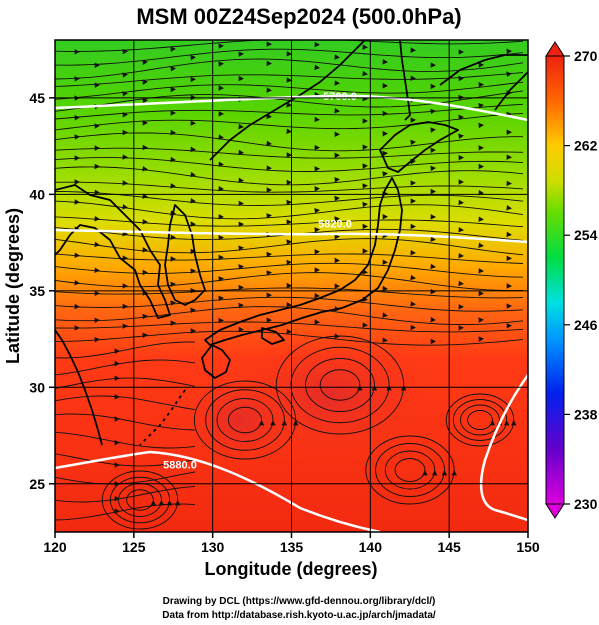 The image size is (599, 625). I want to click on colorbar-max-arrow, so click(555, 49).